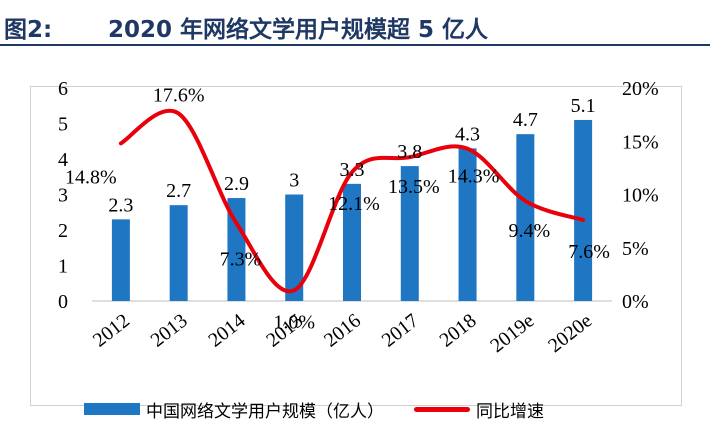  I want to click on figure-label: 图2:, so click(28, 30).